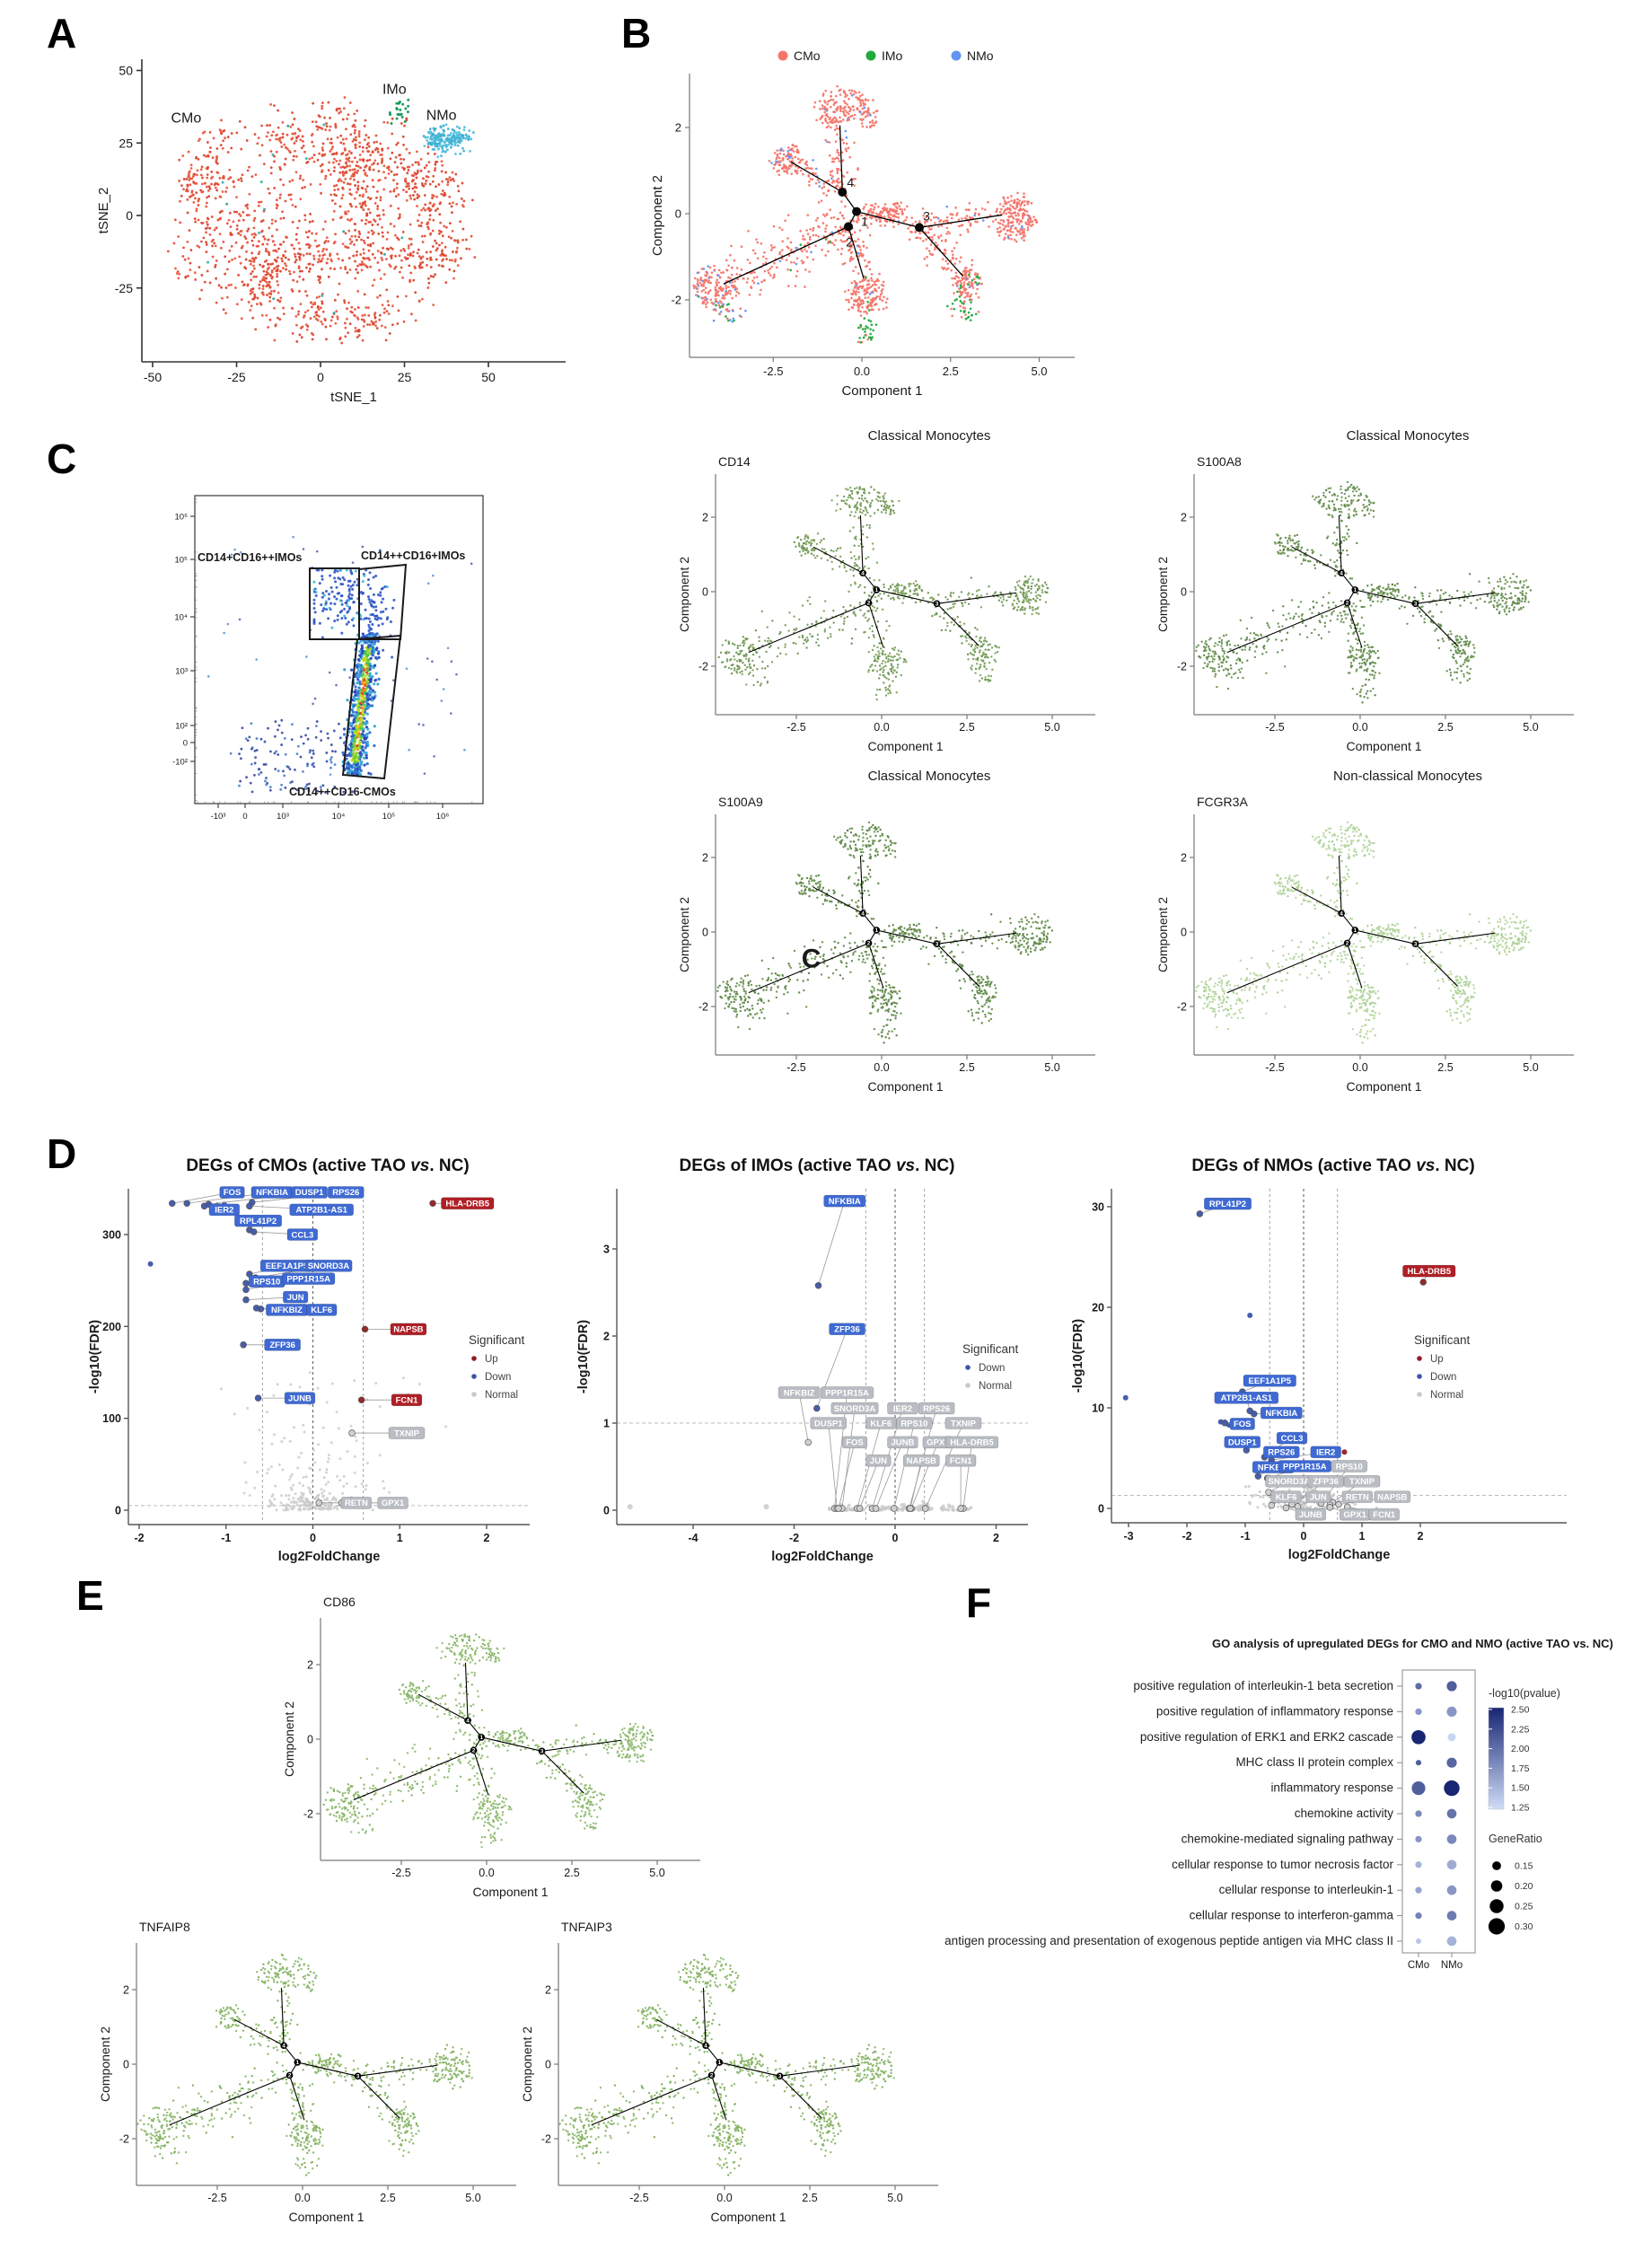  I want to click on svg-text: -10², so click(180, 763).